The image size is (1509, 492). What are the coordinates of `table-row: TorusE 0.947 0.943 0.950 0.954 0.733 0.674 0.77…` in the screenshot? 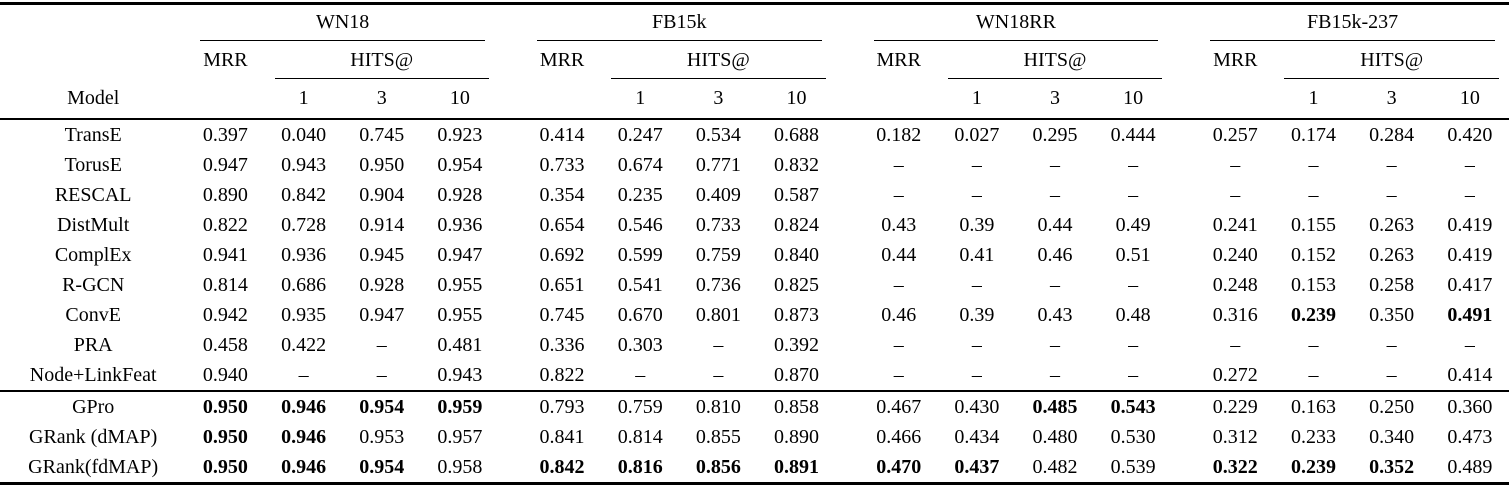 It's located at (754, 165).